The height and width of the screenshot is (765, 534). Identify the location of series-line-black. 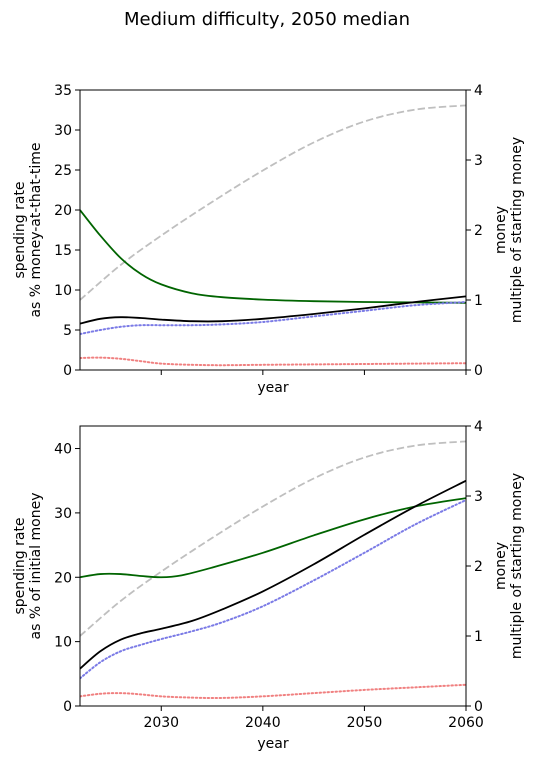
(273, 310).